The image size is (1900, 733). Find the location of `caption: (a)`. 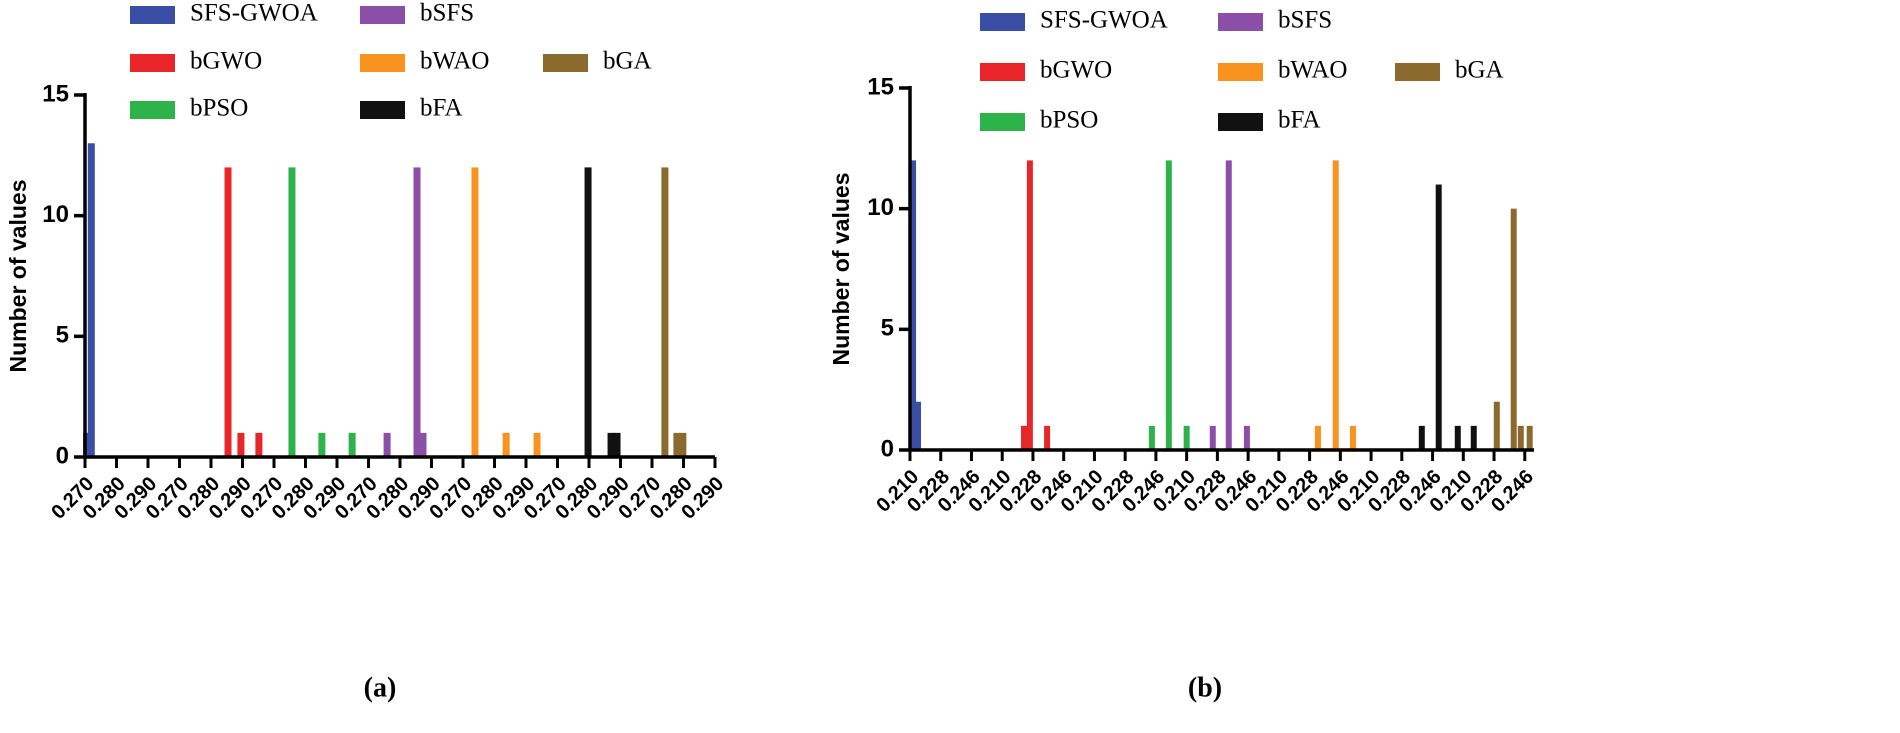

caption: (a) is located at coordinates (380, 687).